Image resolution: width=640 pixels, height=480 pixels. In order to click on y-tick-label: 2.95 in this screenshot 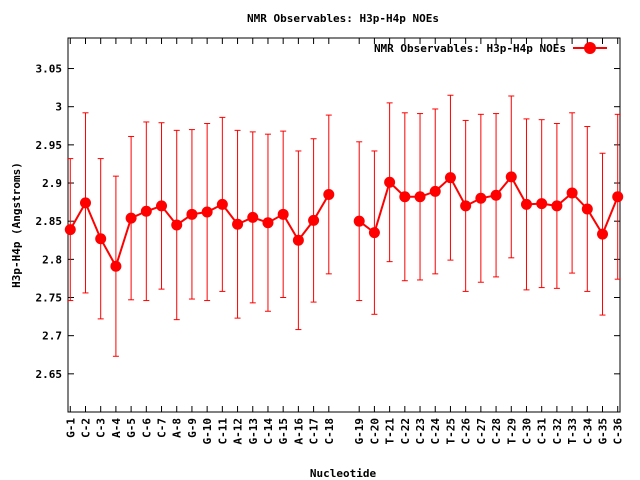, I will do `click(49, 145)`.